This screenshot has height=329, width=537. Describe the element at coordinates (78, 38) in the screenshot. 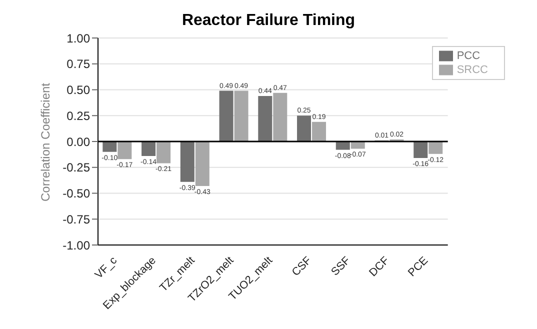

I see `y-tick-label: 1.00` at that location.